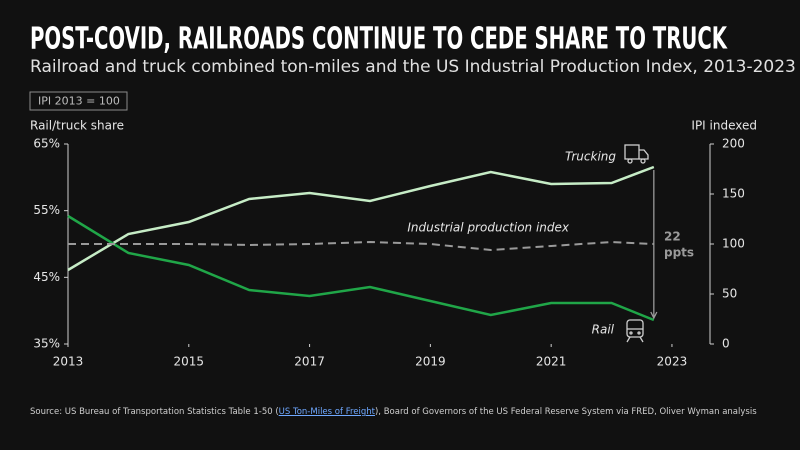  Describe the element at coordinates (672, 362) in the screenshot. I see `x-tick-label: 2023` at that location.